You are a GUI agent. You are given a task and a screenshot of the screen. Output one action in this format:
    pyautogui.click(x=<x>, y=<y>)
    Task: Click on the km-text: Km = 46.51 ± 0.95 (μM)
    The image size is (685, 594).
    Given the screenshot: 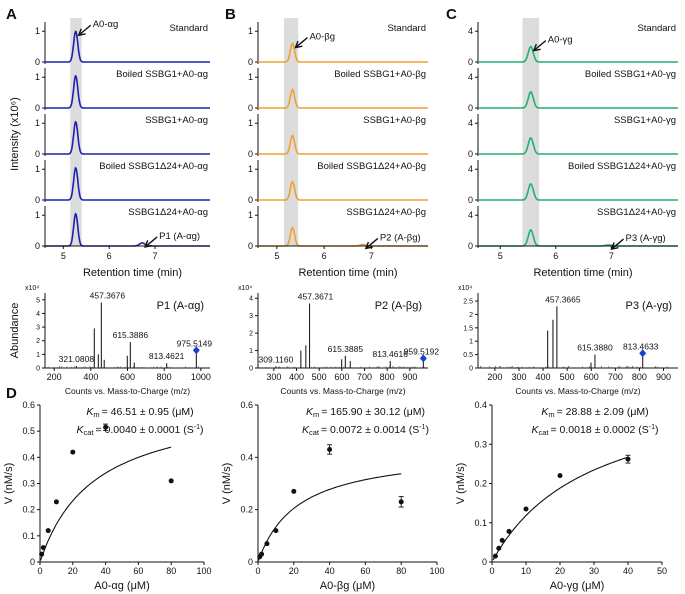 What is the action you would take?
    pyautogui.click(x=139, y=412)
    